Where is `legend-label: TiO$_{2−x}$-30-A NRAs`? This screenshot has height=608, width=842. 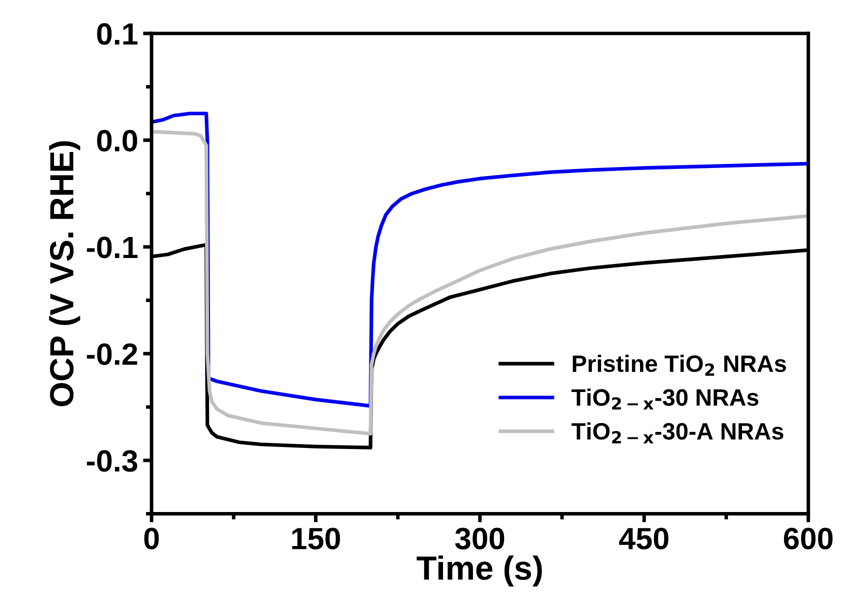
legend-label: TiO$_{2−x}$-30-A NRAs is located at coordinates (678, 433).